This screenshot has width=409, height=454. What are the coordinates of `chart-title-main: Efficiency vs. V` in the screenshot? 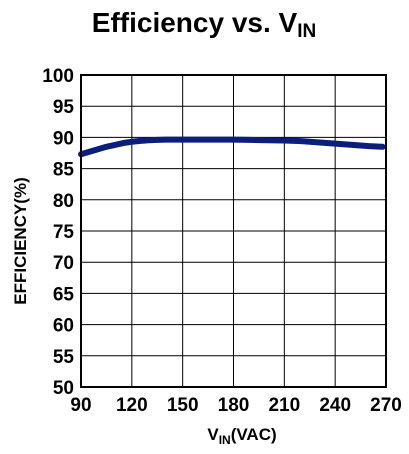 It's located at (195, 22).